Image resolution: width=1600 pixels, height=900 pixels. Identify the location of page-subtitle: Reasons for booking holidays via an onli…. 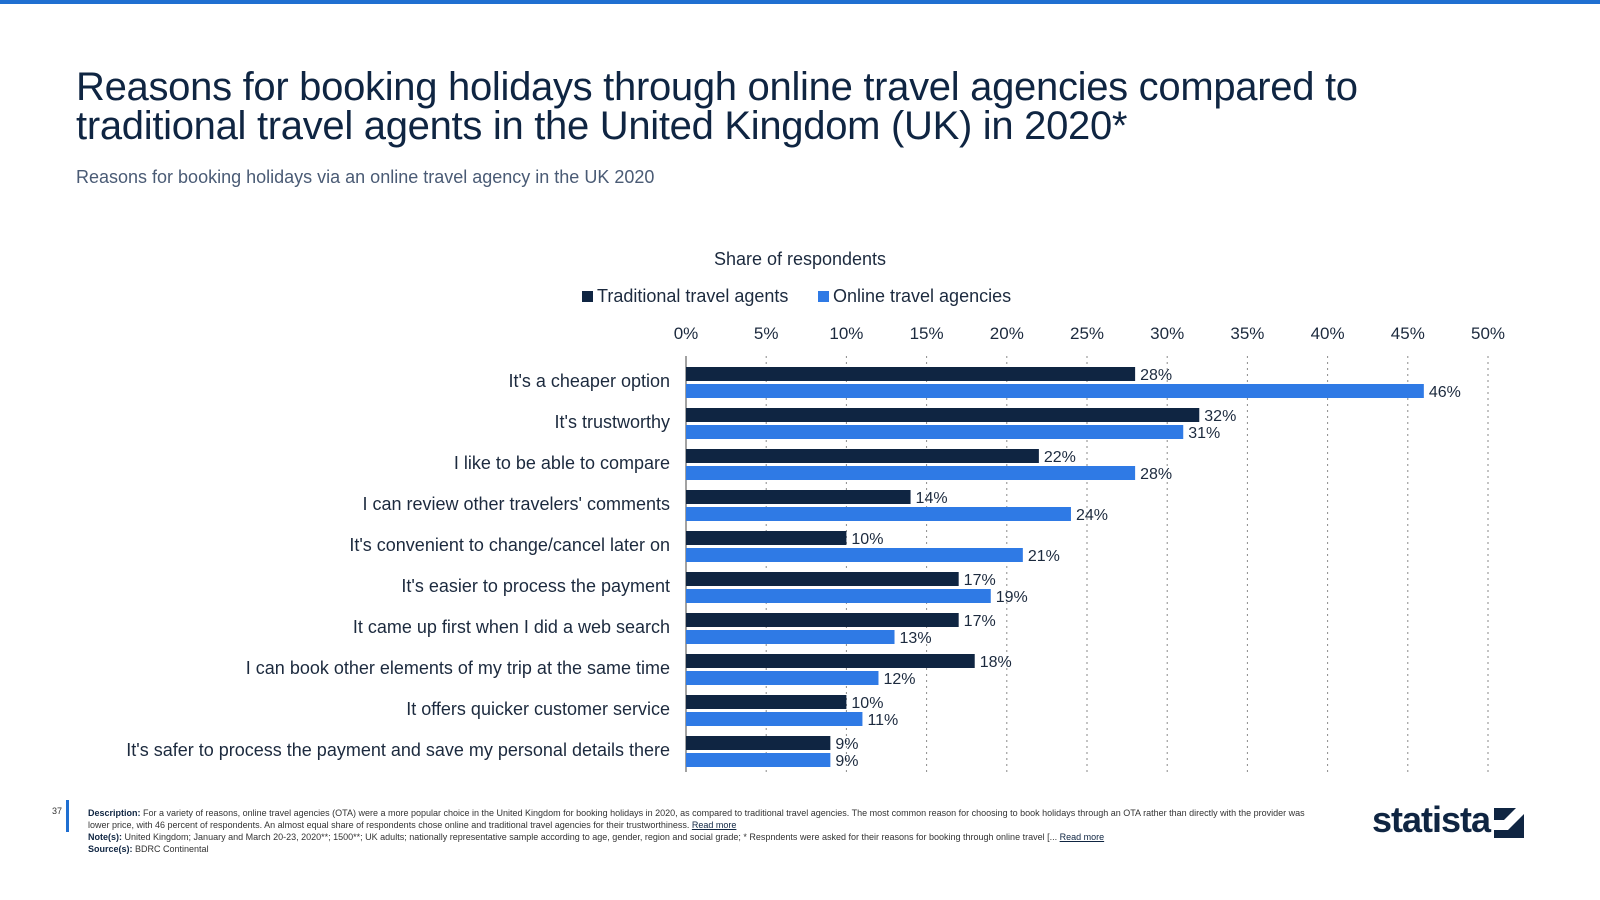
(365, 177).